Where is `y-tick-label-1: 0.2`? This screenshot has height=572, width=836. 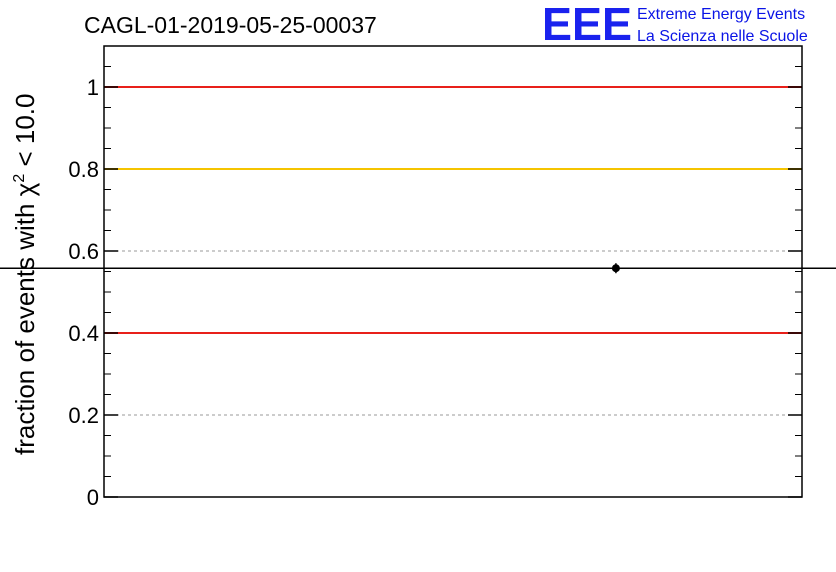 y-tick-label-1: 0.2 is located at coordinates (83, 415).